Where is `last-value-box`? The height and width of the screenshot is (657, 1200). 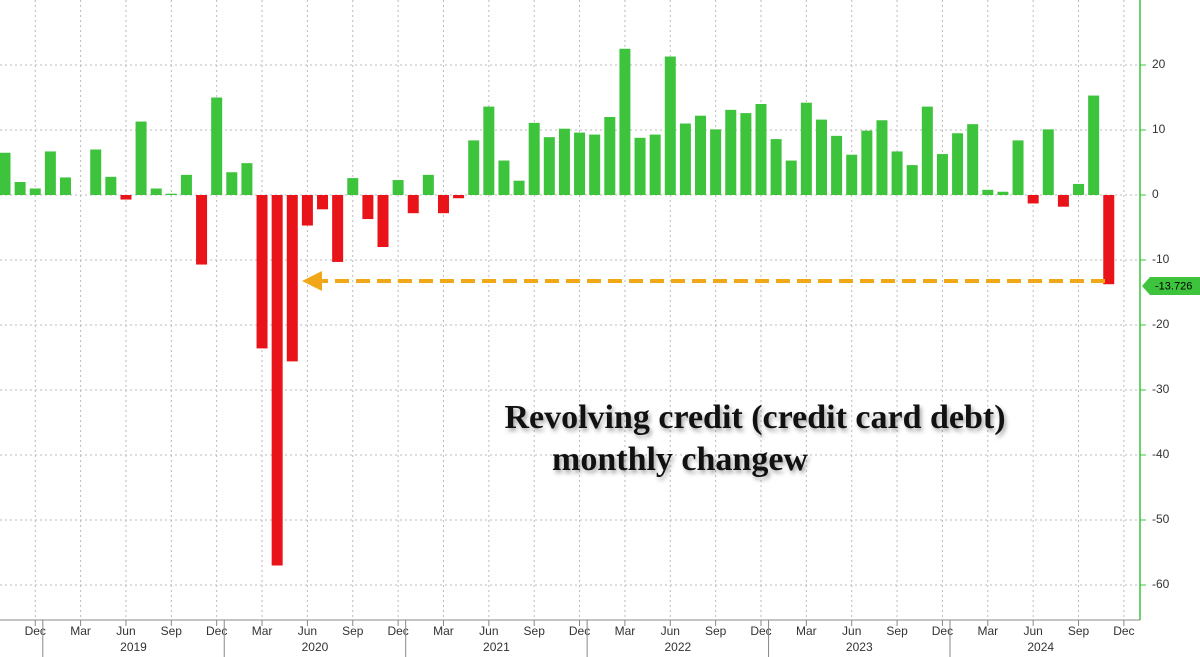 last-value-box is located at coordinates (1171, 286).